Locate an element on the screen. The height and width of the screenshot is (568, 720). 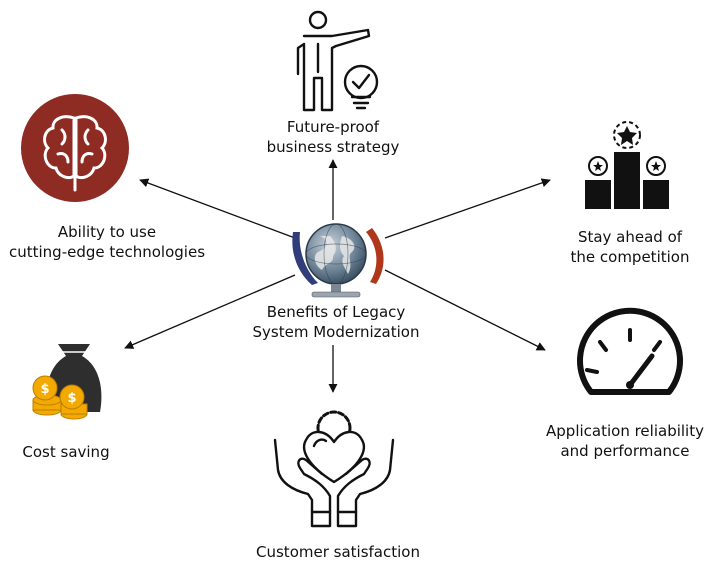
reliability-line2: and performance is located at coordinates (625, 451).